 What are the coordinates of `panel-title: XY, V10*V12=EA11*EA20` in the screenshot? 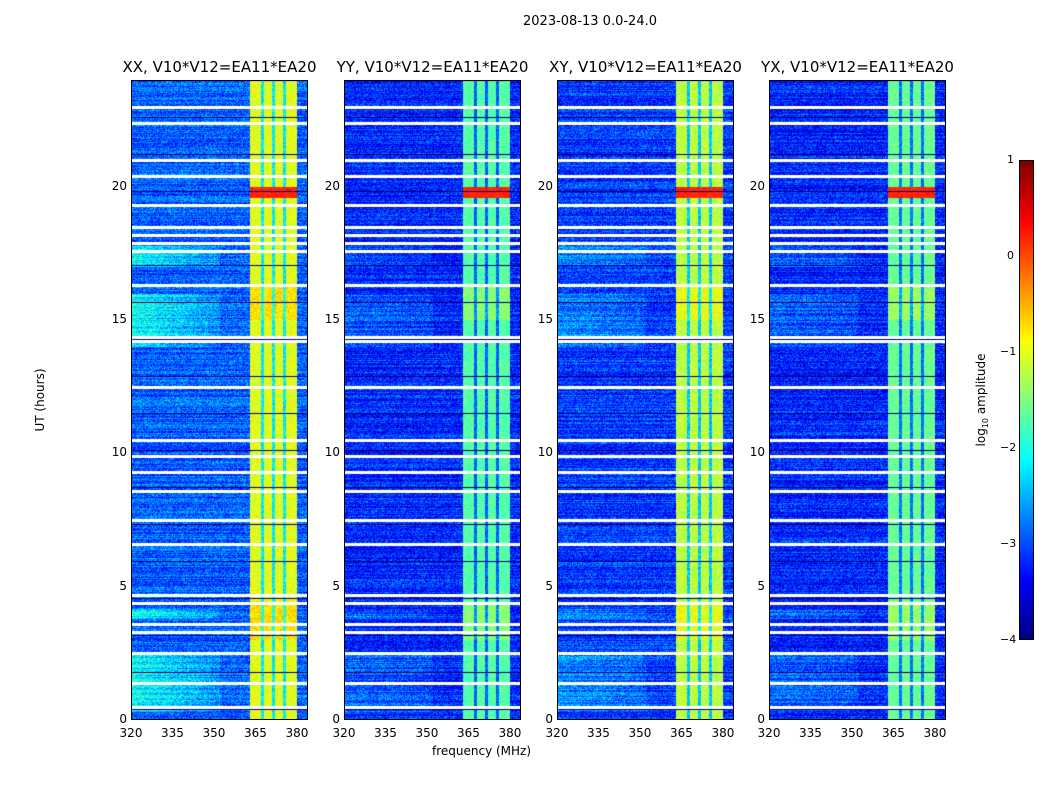 It's located at (645, 67).